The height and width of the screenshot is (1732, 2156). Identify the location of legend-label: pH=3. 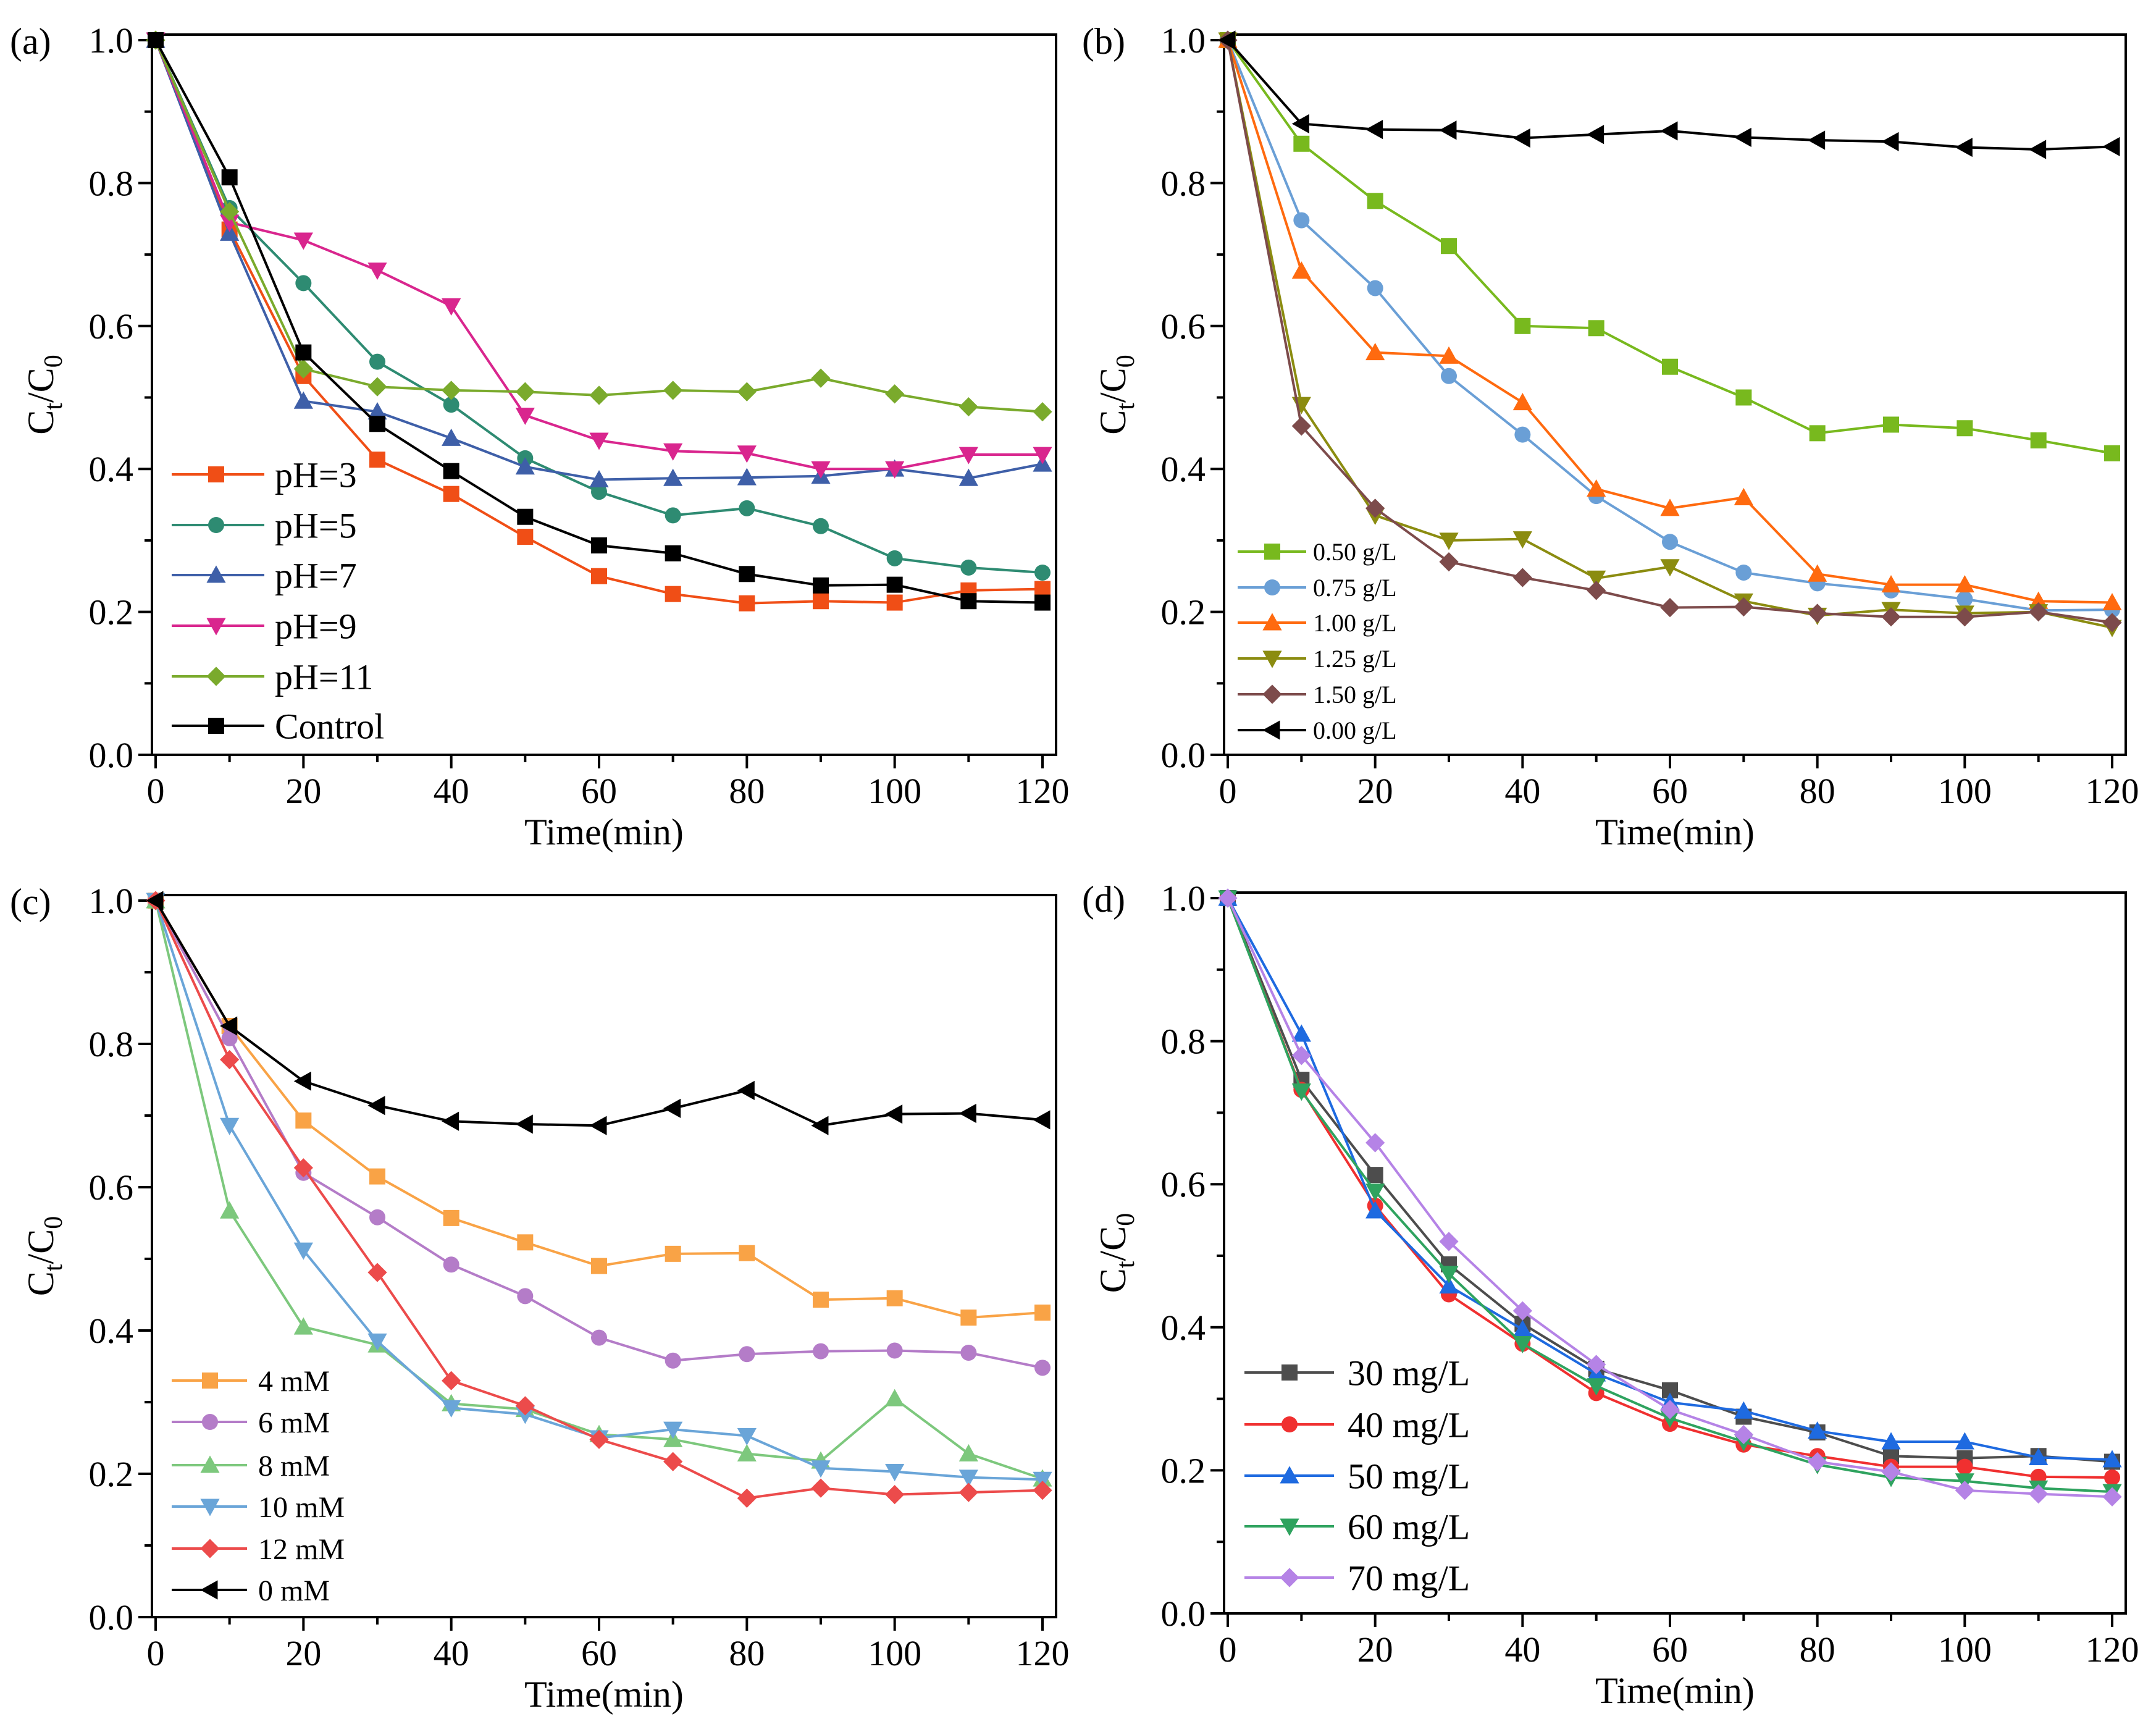
(316, 475).